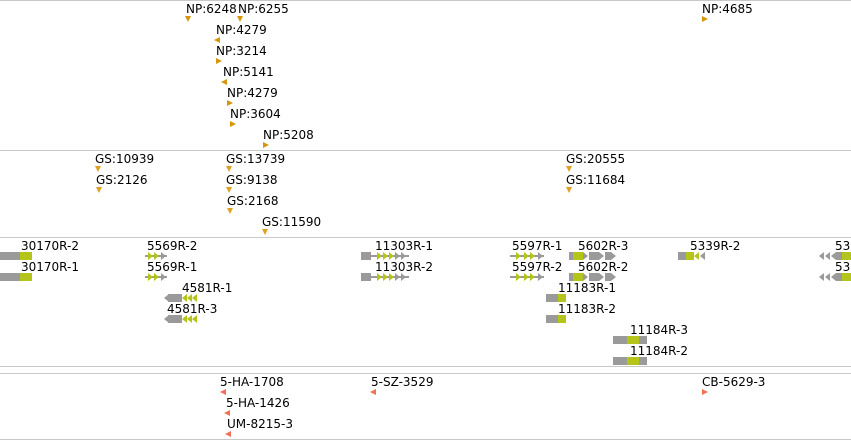 The image size is (851, 440). What do you see at coordinates (241, 51) in the screenshot?
I see `np-feature-label: NP:3214` at bounding box center [241, 51].